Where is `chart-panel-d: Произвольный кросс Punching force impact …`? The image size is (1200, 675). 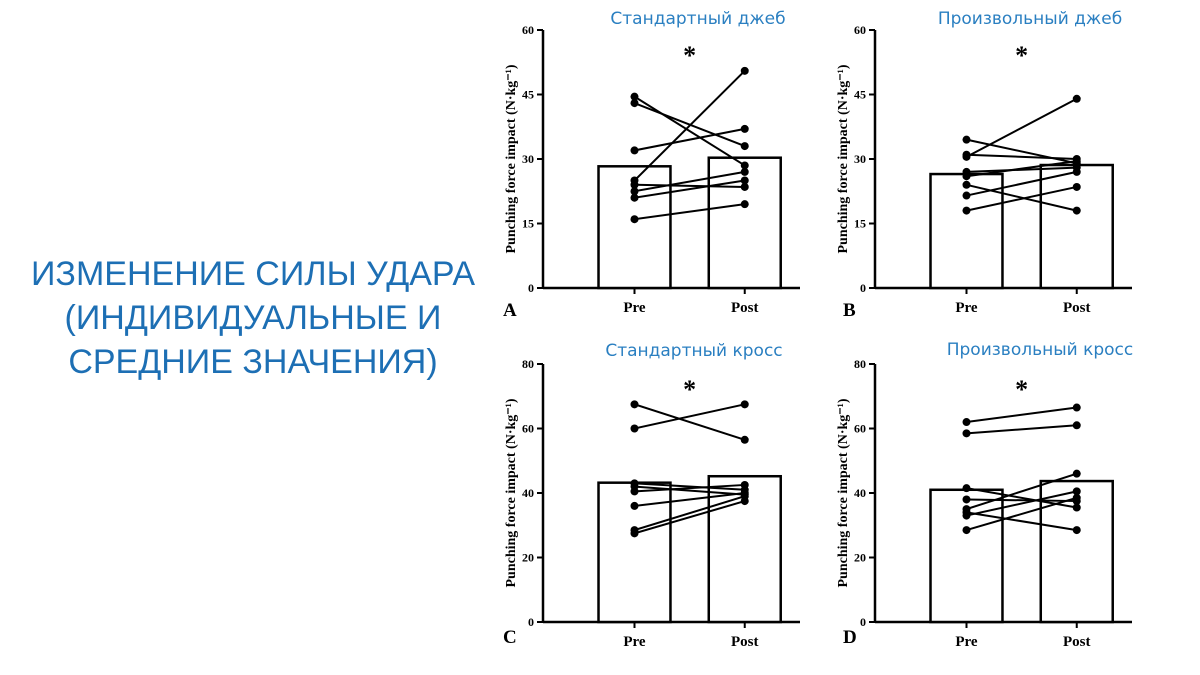
chart-panel-d: Произвольный кросс Punching force impact … is located at coordinates (984, 495).